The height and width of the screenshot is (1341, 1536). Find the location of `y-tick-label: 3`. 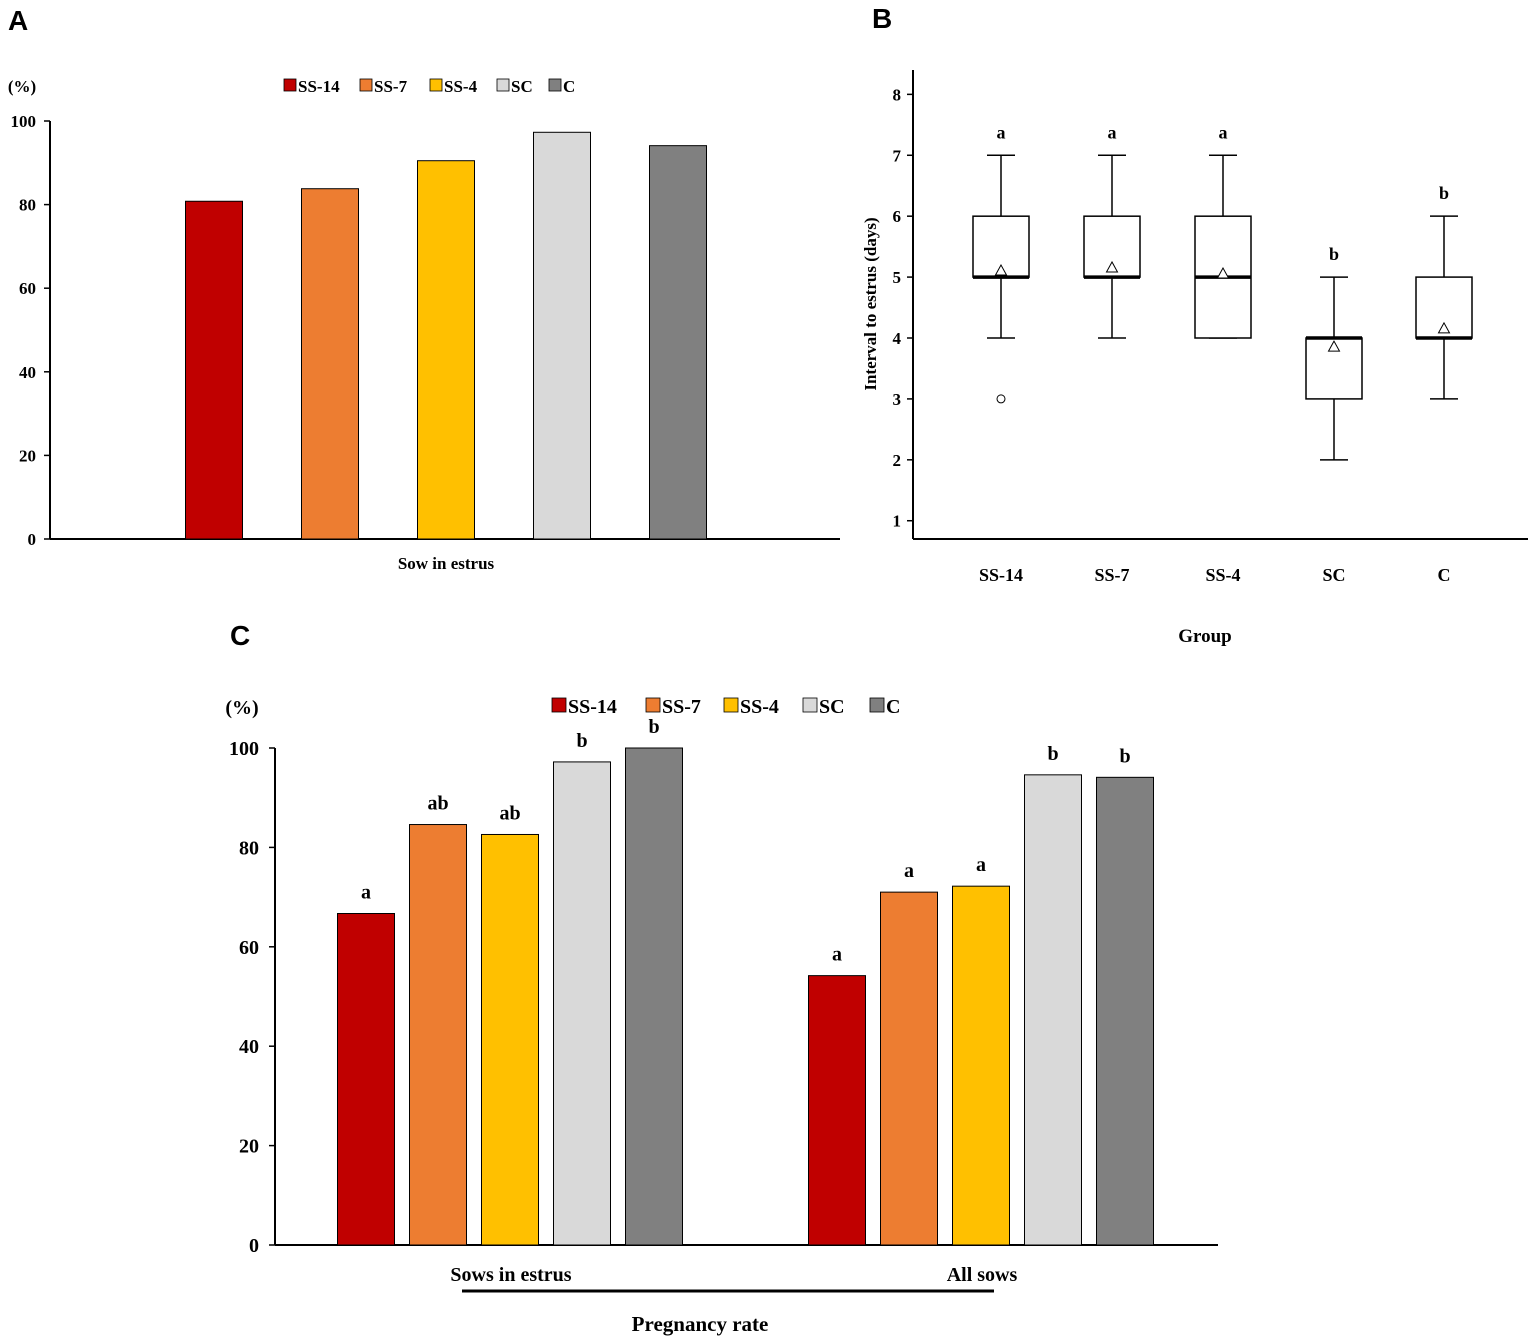

y-tick-label: 3 is located at coordinates (897, 399).